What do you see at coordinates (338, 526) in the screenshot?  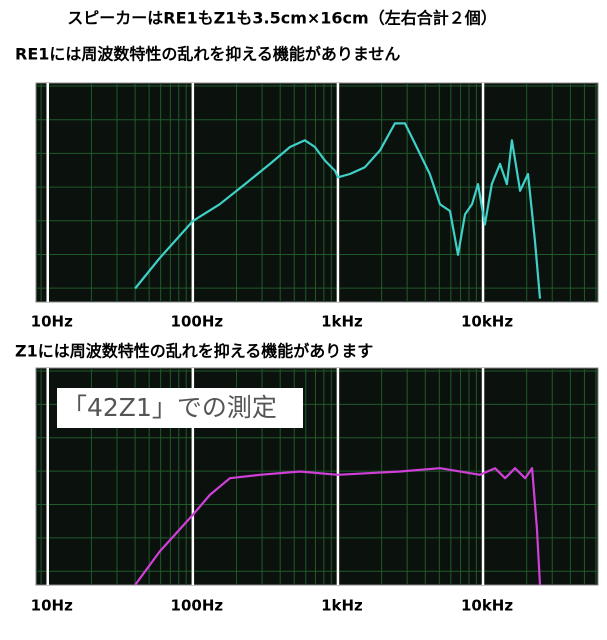 I see `response-curve` at bounding box center [338, 526].